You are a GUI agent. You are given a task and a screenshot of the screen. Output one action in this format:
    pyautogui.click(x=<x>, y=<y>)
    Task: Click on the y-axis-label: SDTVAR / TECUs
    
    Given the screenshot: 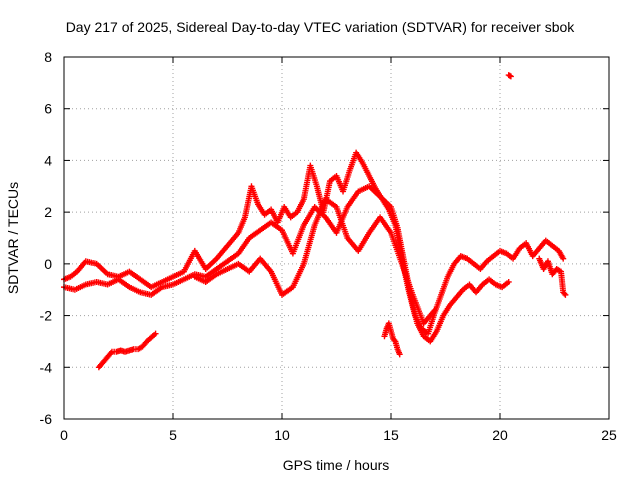 What is the action you would take?
    pyautogui.click(x=13, y=238)
    